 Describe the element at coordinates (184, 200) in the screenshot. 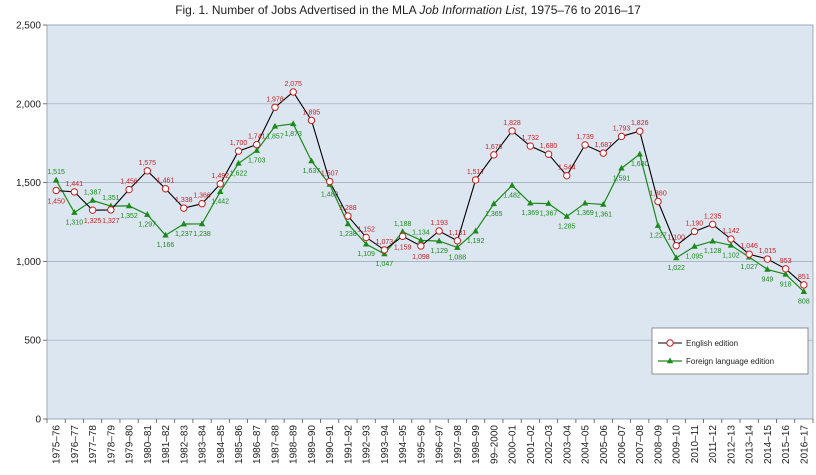

I see `data-label-english-edition: 1,338` at that location.